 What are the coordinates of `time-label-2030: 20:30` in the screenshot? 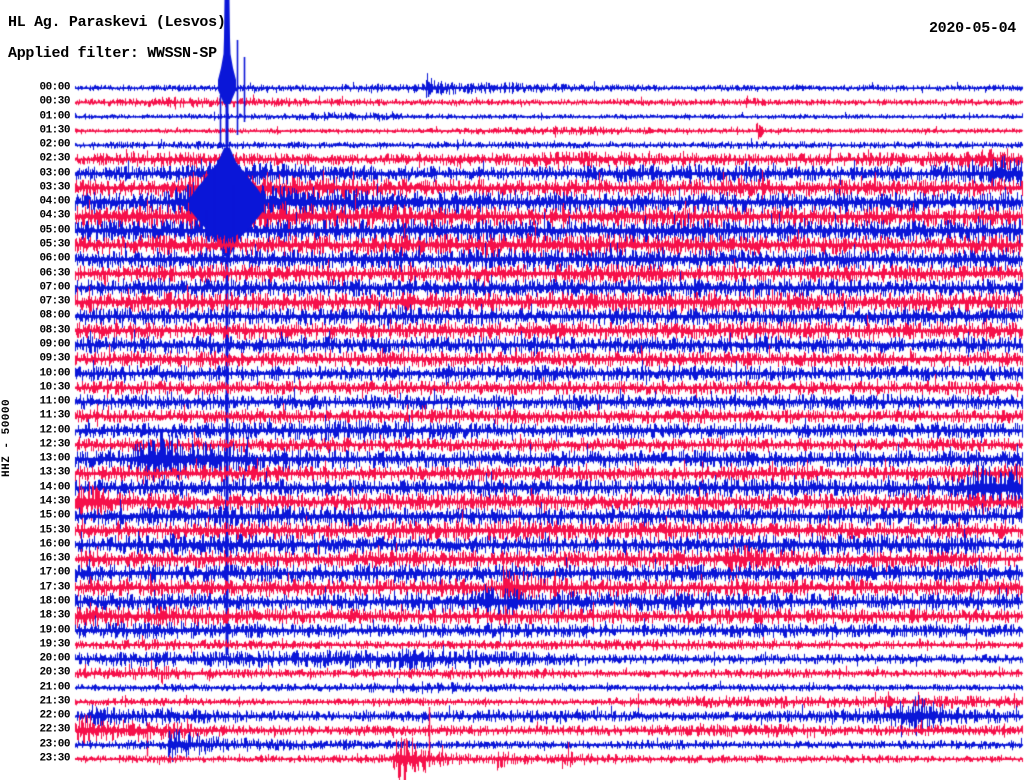 It's located at (54, 672).